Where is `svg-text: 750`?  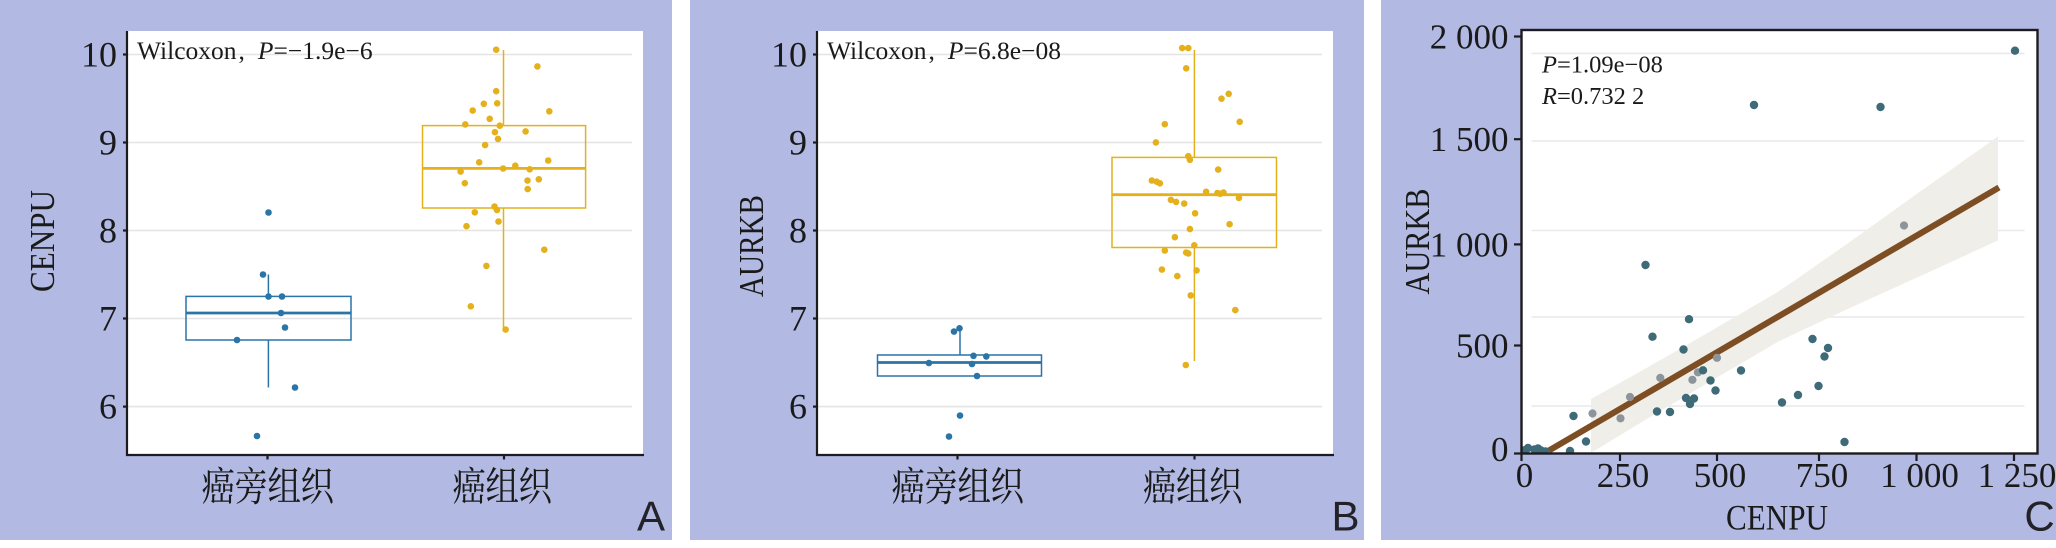 svg-text: 750 is located at coordinates (1822, 475).